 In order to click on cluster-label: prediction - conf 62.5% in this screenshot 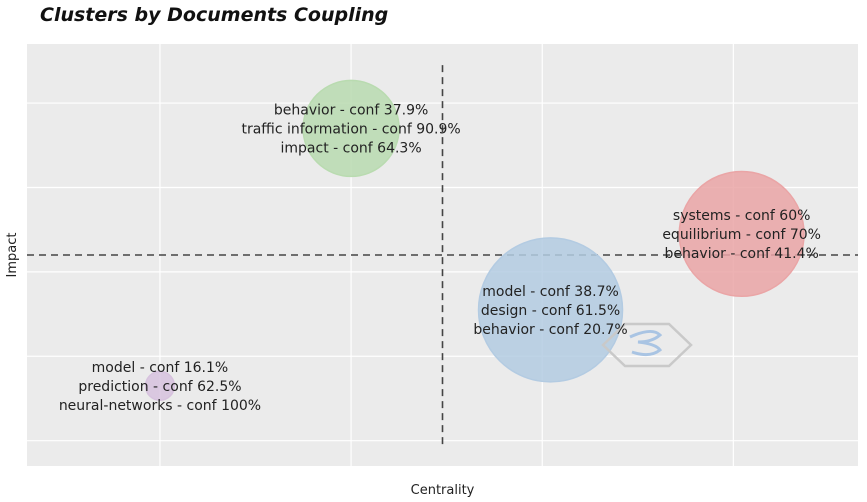, I will do `click(159, 387)`.